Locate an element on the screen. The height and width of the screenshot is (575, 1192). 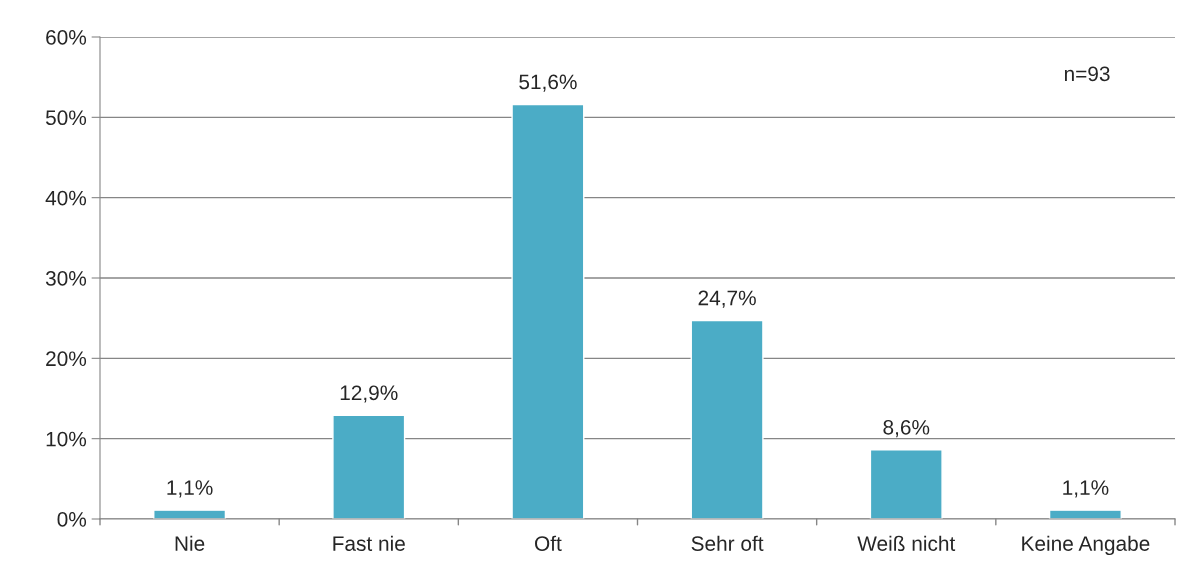
y-tick-label: 60% is located at coordinates (66, 37).